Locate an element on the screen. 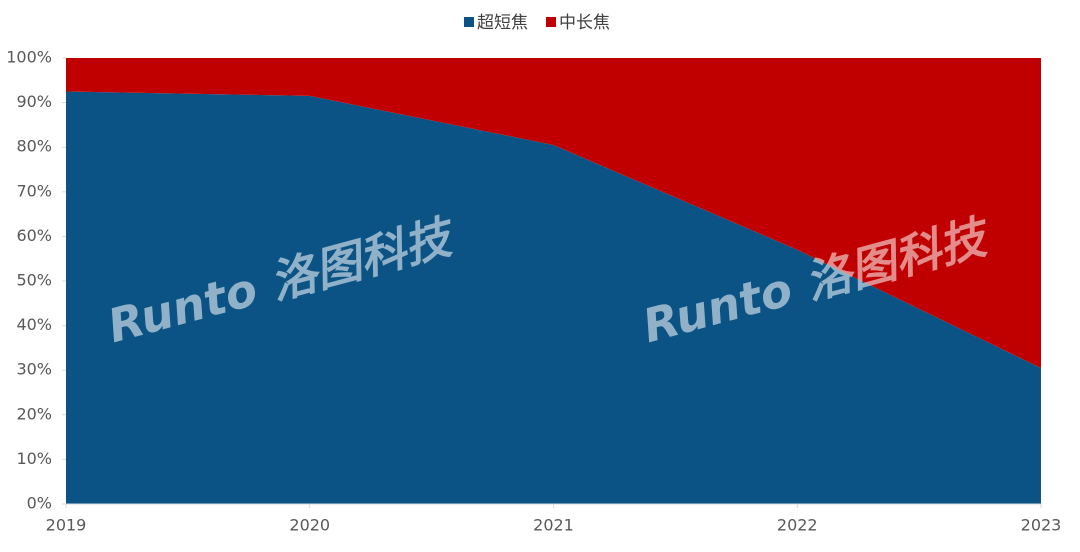 The height and width of the screenshot is (552, 1080). y-tick-label: 30% is located at coordinates (34, 369).